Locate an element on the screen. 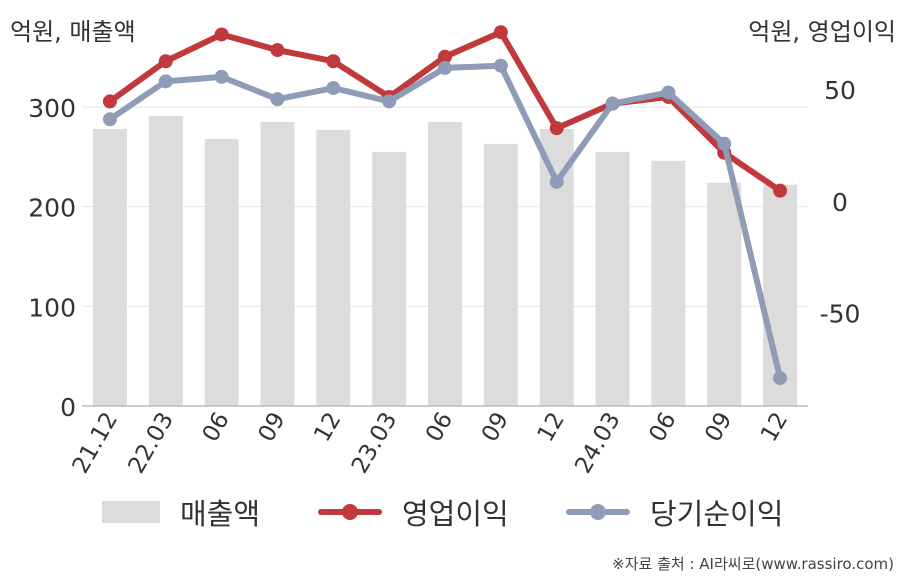 This screenshot has height=580, width=908. right-axis-unit-label: 억원, 영업이익 is located at coordinates (822, 32).